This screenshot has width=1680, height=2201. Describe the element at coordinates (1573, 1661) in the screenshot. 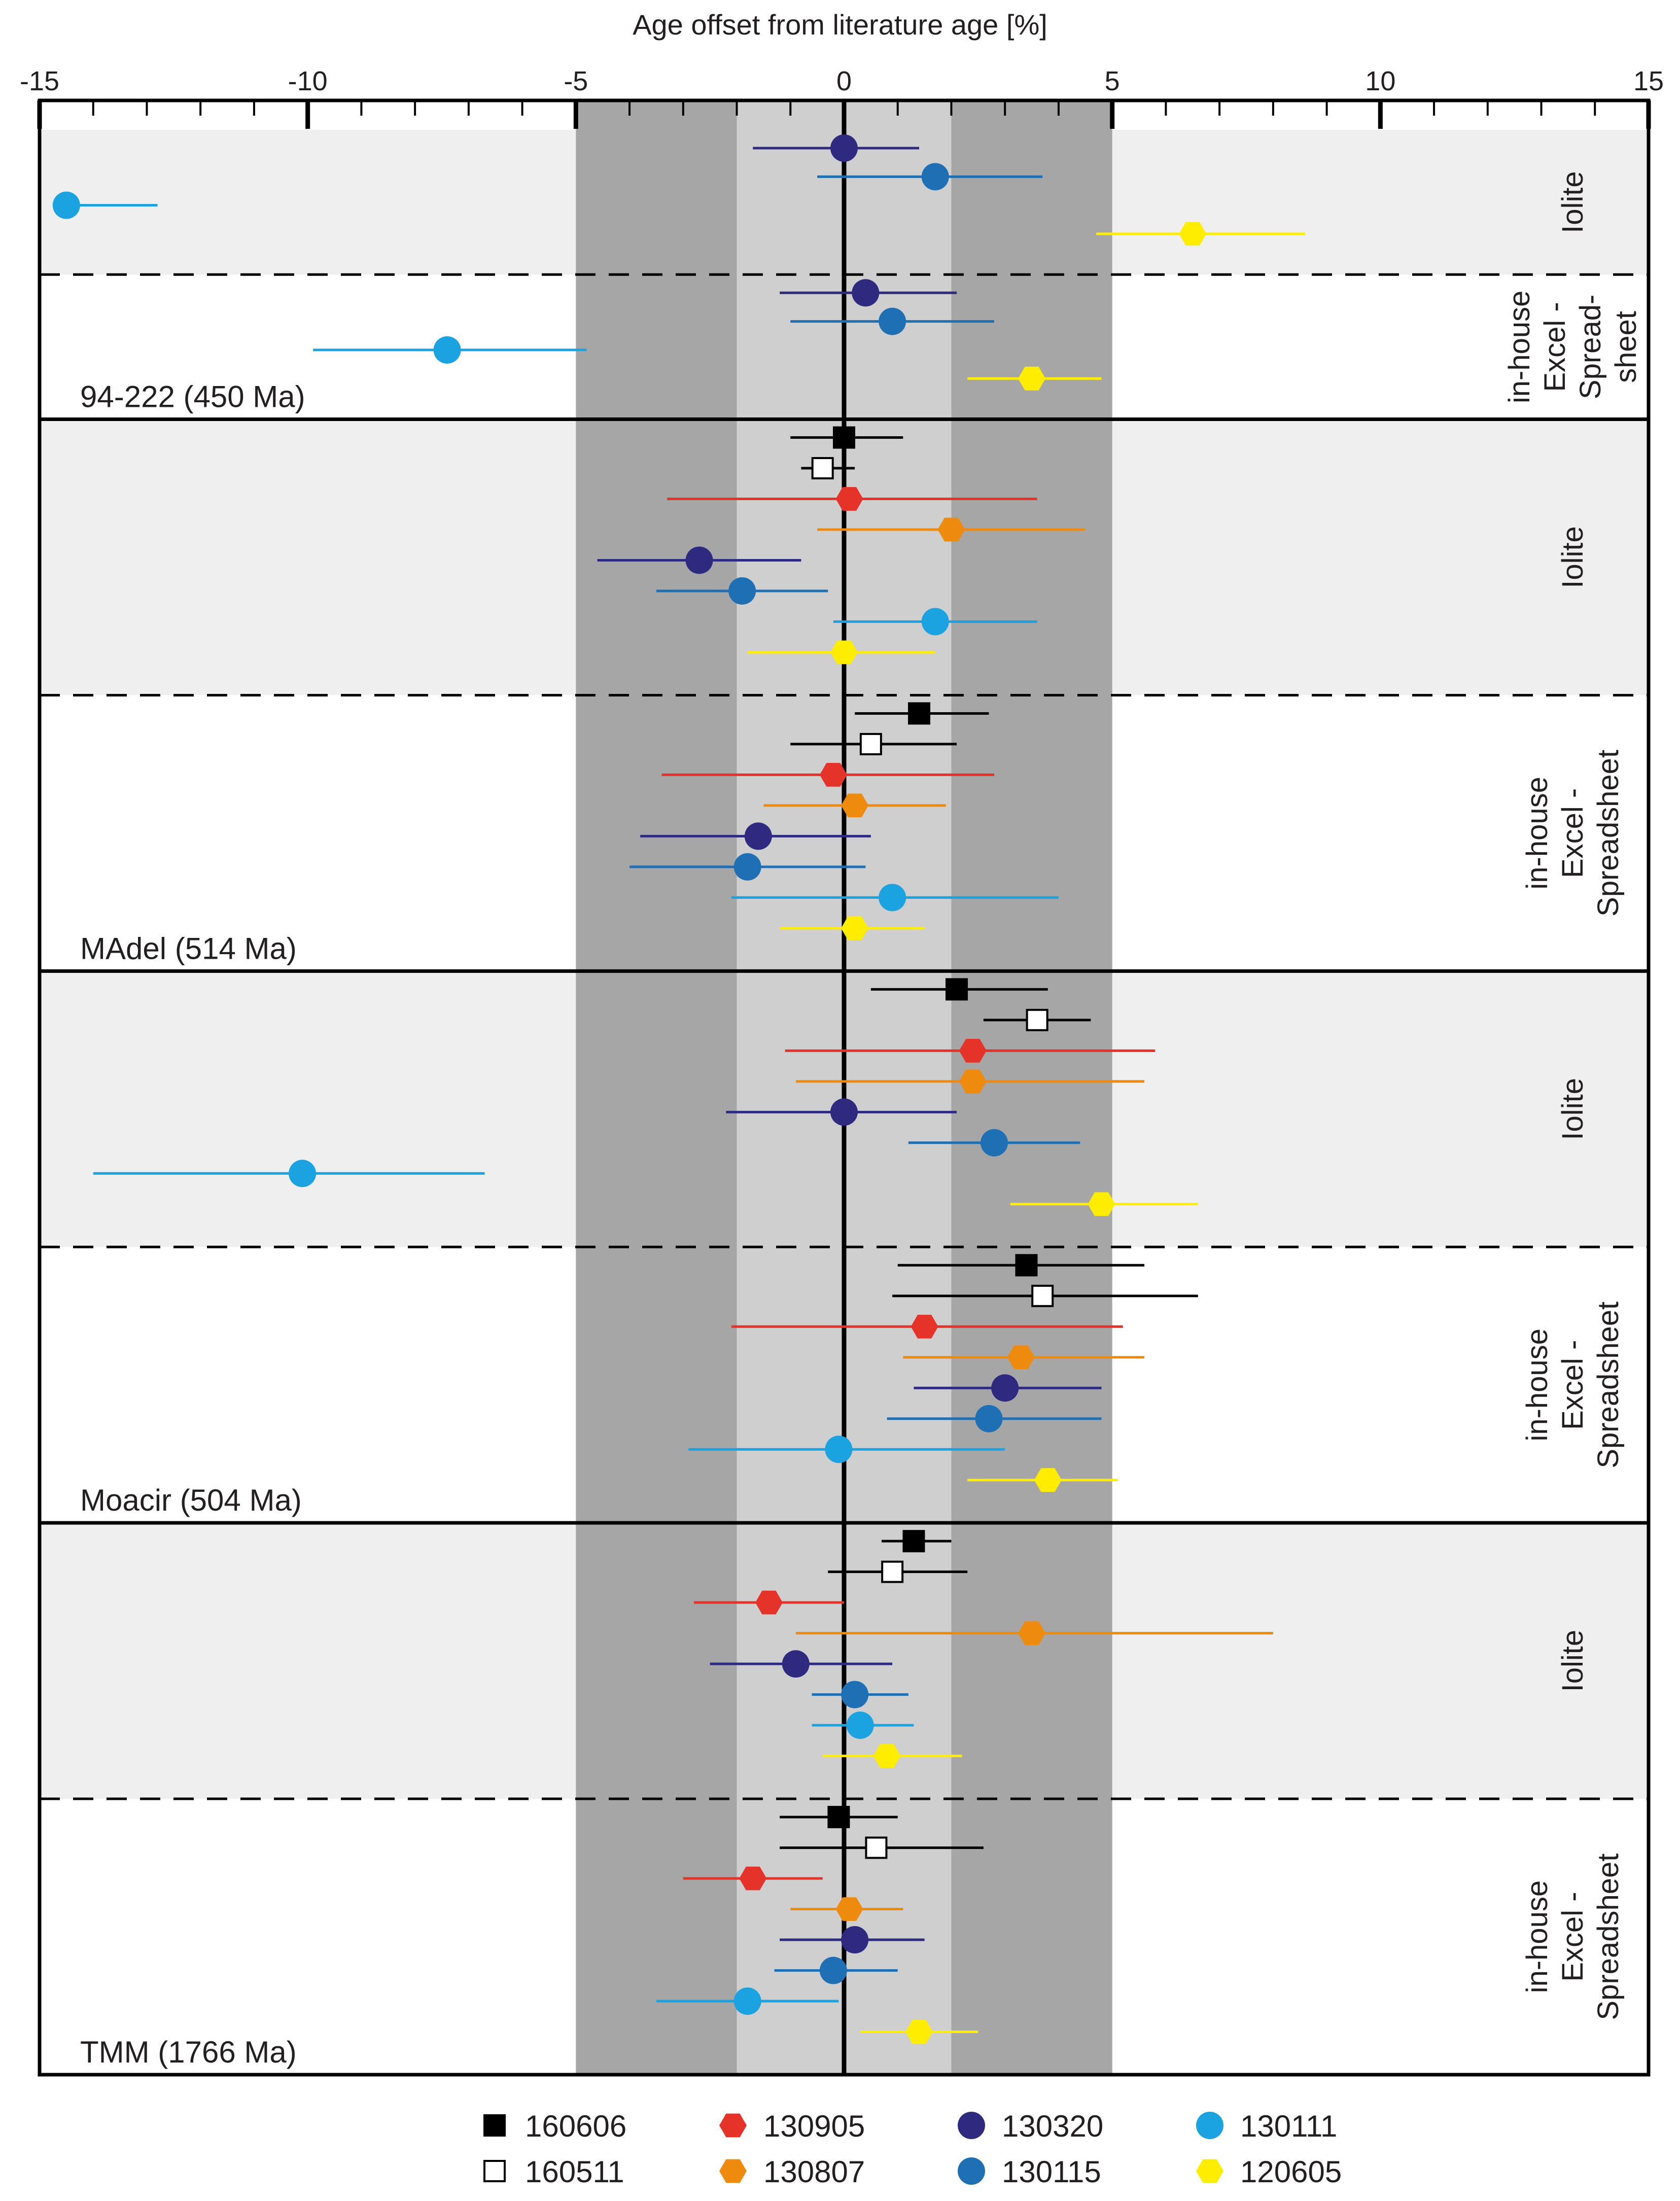

I see `method-label: Iolite` at that location.